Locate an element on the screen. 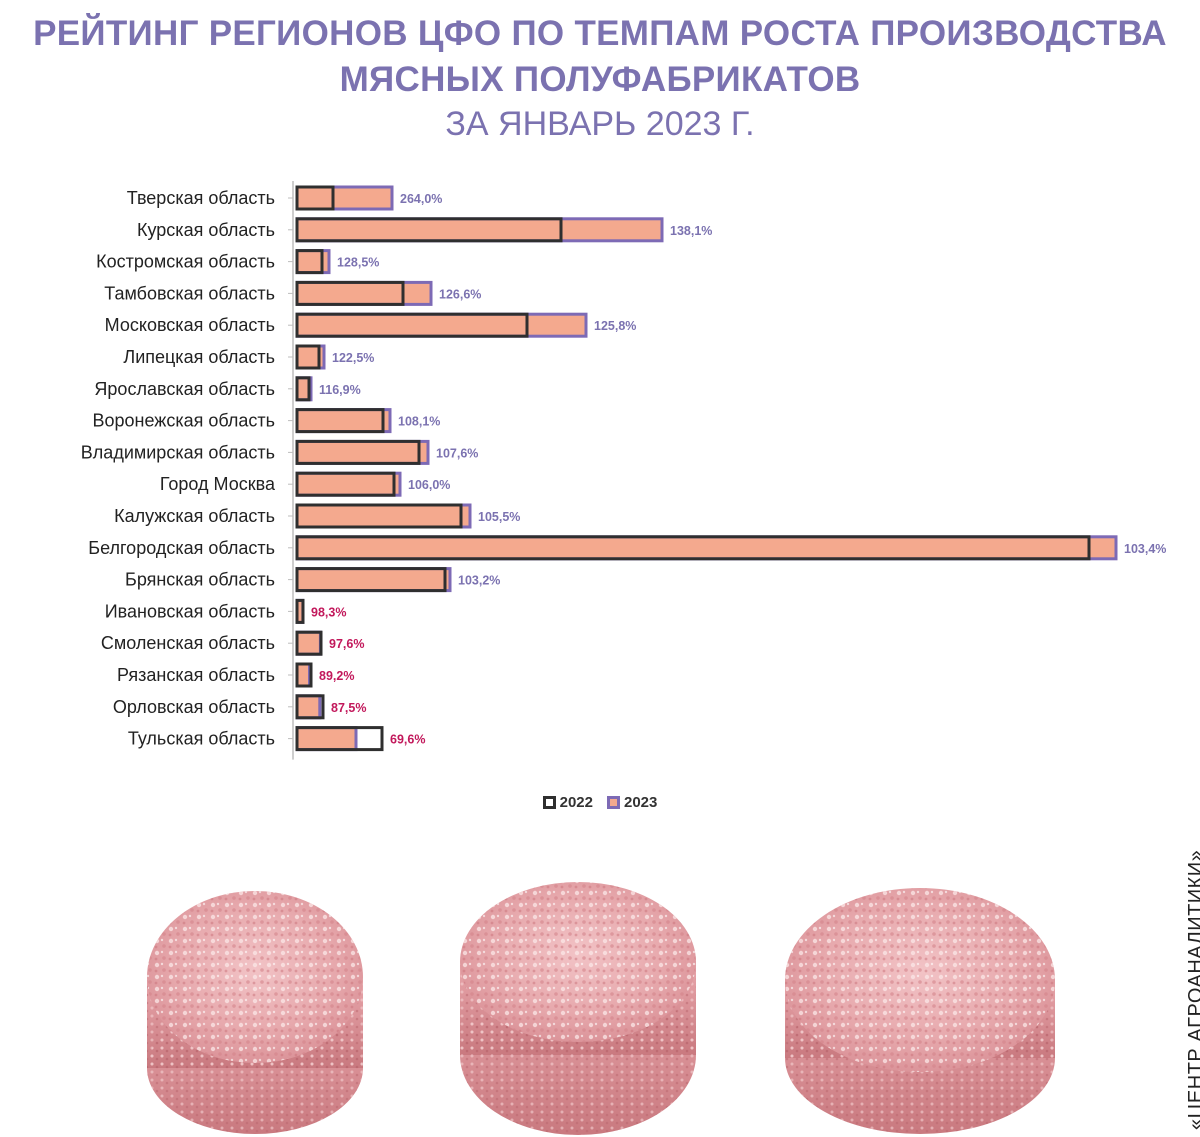  category-label: Воронежская область is located at coordinates (183, 421).